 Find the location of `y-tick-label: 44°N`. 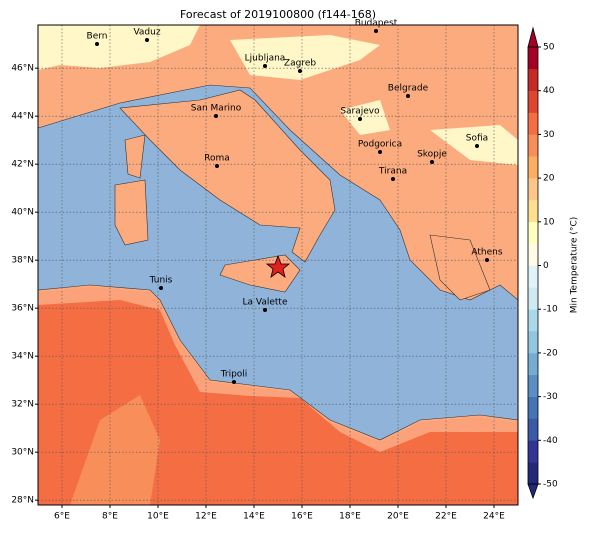

y-tick-label: 44°N is located at coordinates (22, 117).